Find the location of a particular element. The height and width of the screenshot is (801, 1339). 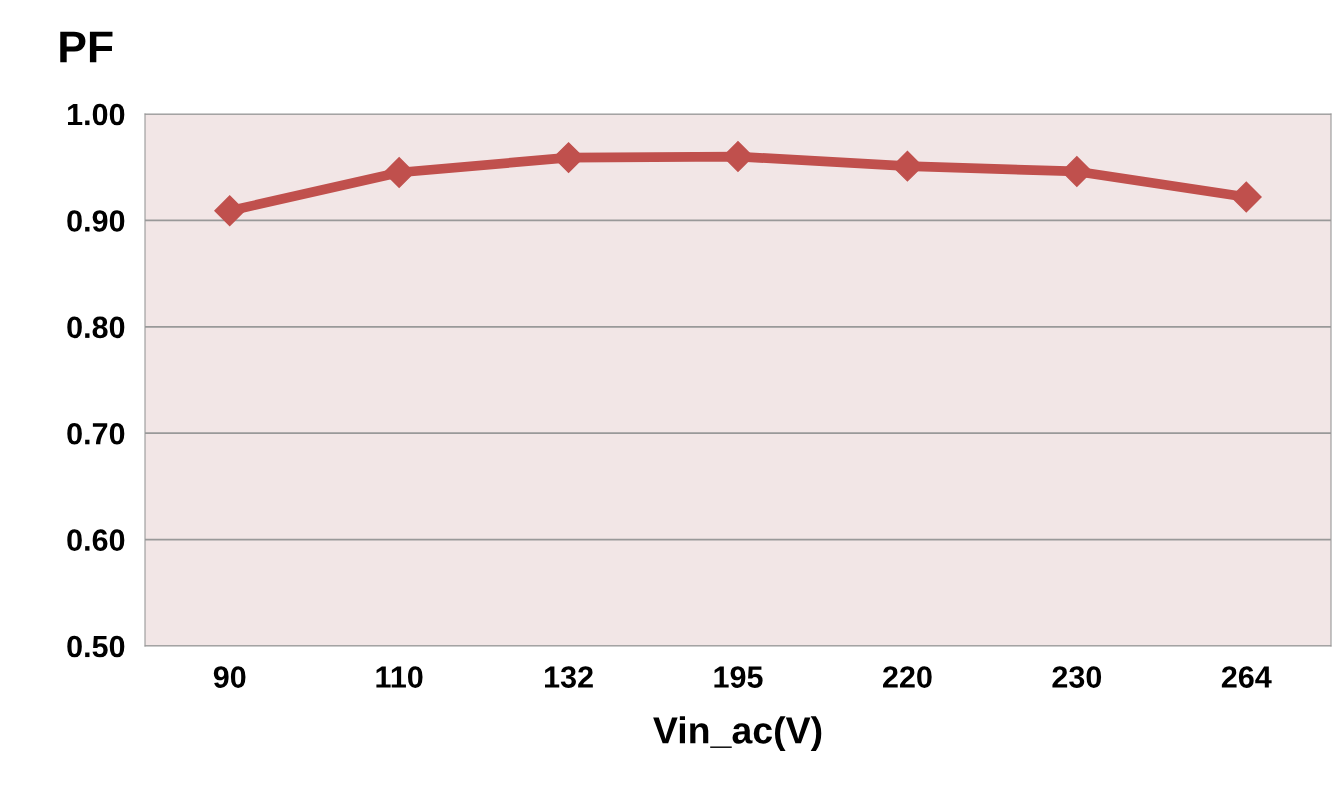

y-tick-label: 1.00 is located at coordinates (96, 114).